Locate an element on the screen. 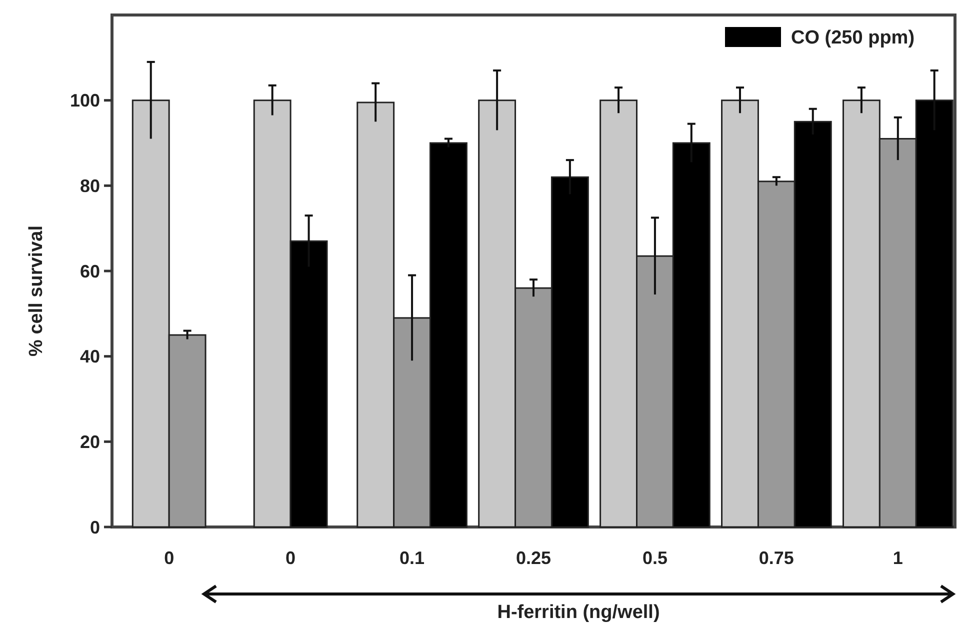 Image resolution: width=959 pixels, height=634 pixels. legend-label: CO (250 ppm) is located at coordinates (853, 38).